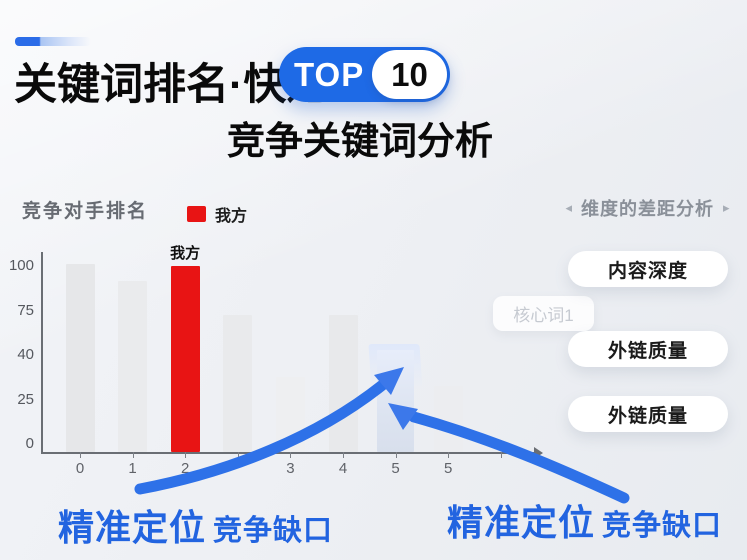  Describe the element at coordinates (85, 211) in the screenshot. I see `chart-title: 竞争对手排名` at that location.